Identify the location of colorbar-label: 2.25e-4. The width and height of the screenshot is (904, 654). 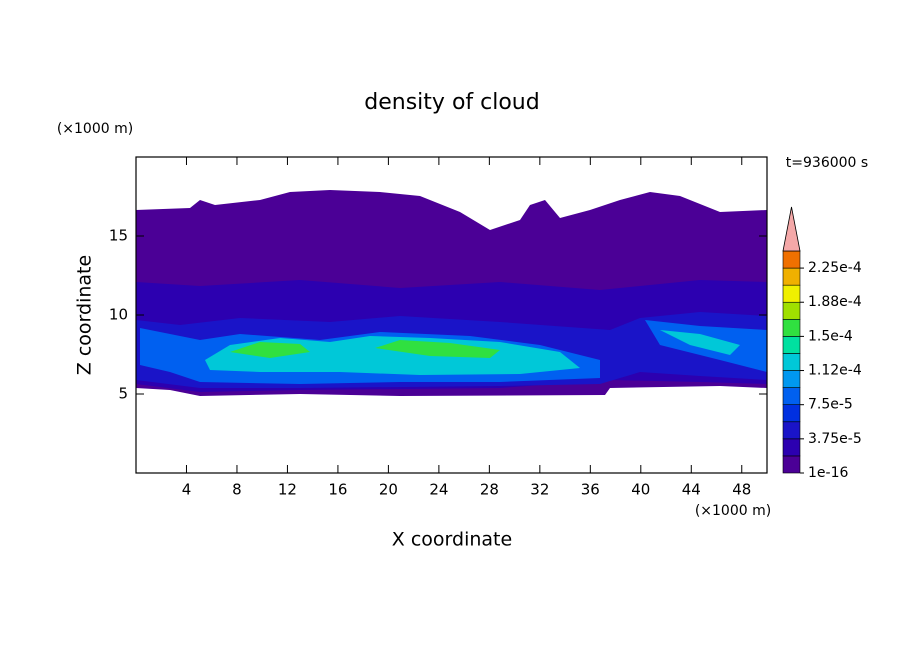
(835, 268).